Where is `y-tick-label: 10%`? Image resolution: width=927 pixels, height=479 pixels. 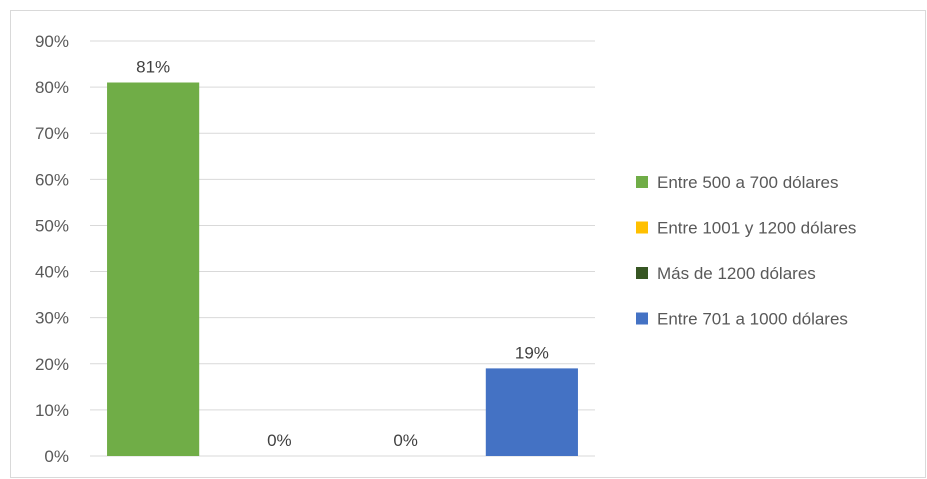
y-tick-label: 10% is located at coordinates (52, 410).